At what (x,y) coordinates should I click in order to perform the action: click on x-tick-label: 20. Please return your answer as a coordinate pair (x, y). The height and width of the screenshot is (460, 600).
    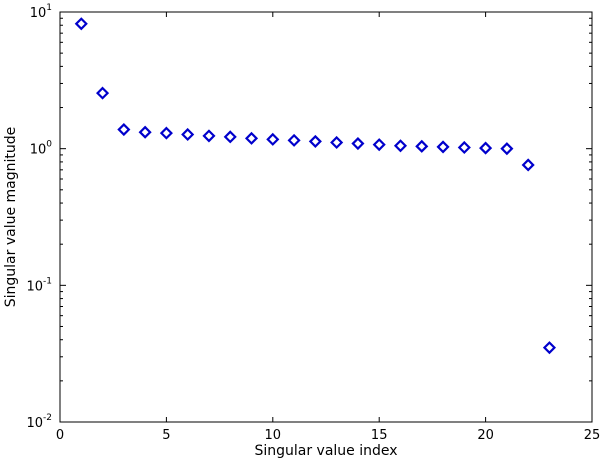
    Looking at the image, I should click on (485, 435).